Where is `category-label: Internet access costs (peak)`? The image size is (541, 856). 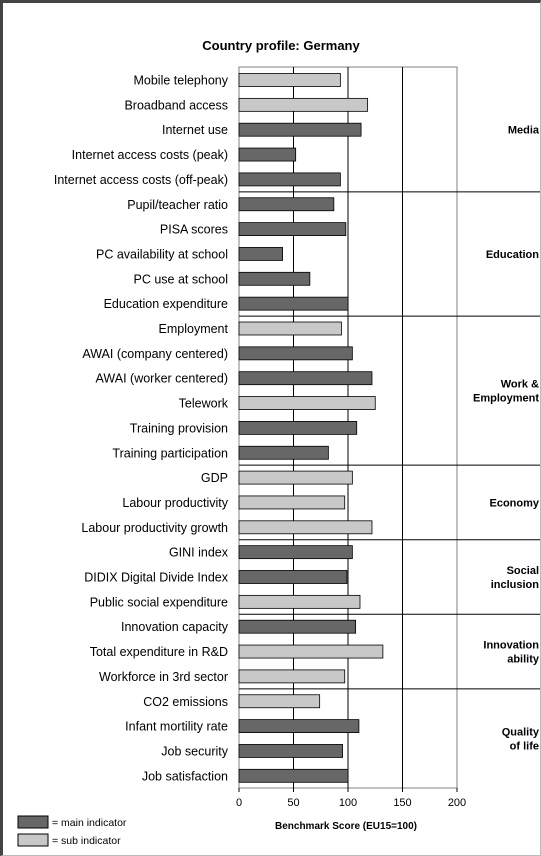
category-label: Internet access costs (peak) is located at coordinates (150, 155).